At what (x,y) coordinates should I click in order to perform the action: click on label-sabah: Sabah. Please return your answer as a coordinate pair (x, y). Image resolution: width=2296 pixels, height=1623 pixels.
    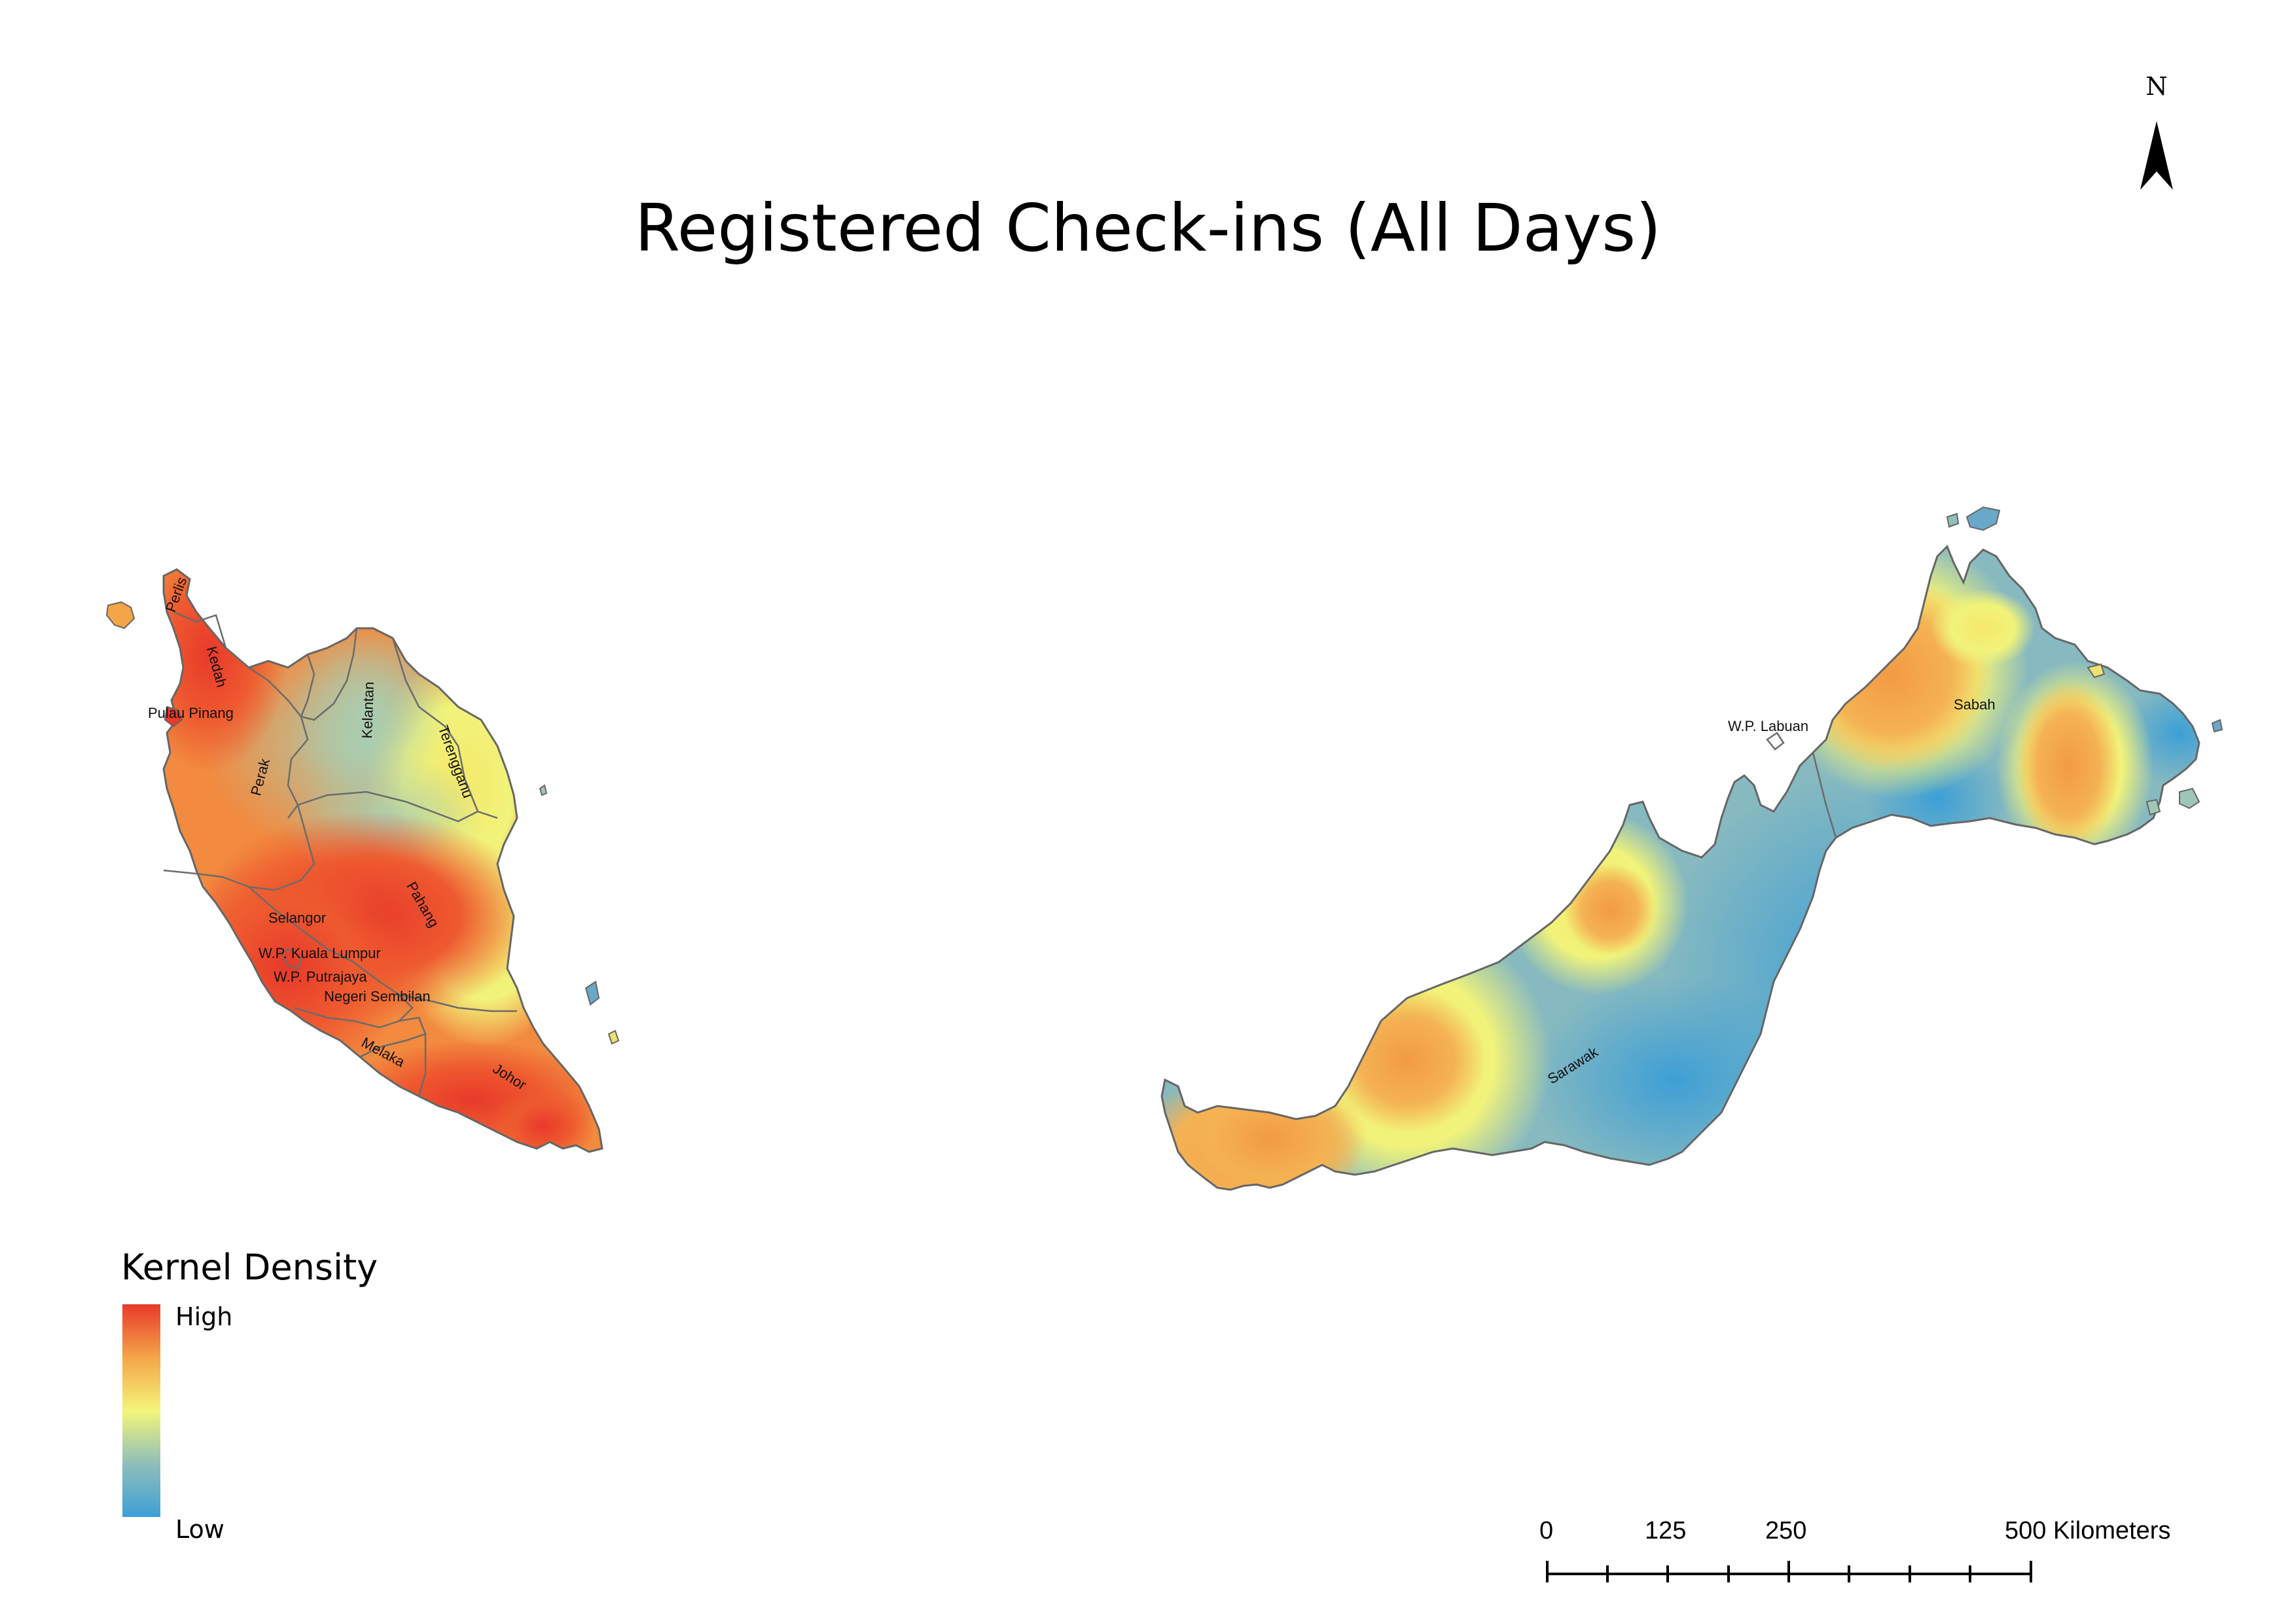
    Looking at the image, I should click on (1975, 704).